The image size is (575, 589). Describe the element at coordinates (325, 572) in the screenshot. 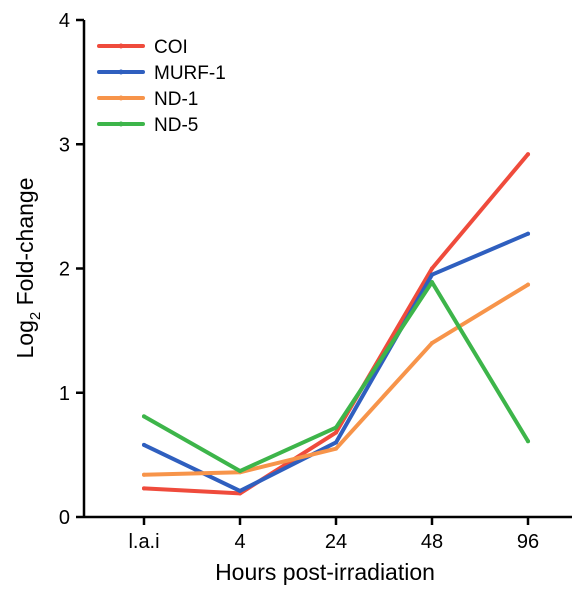

I see `x-axis-title: Hours post-irradiation` at that location.